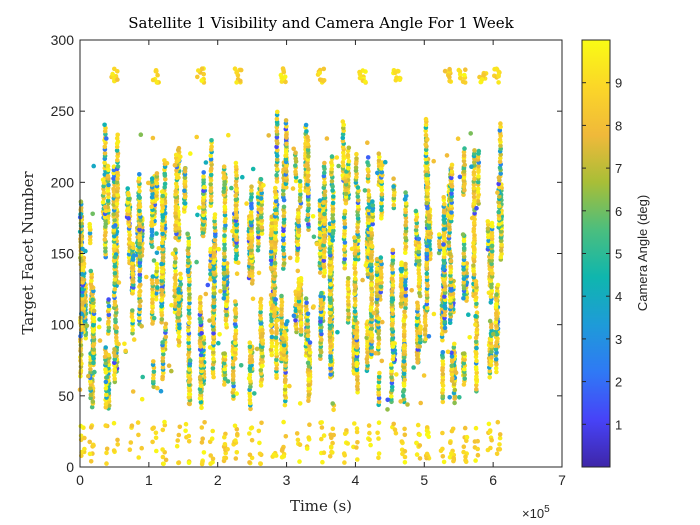 The image size is (700, 525). What do you see at coordinates (618, 424) in the screenshot?
I see `colorbar-tick-label: 1` at bounding box center [618, 424].